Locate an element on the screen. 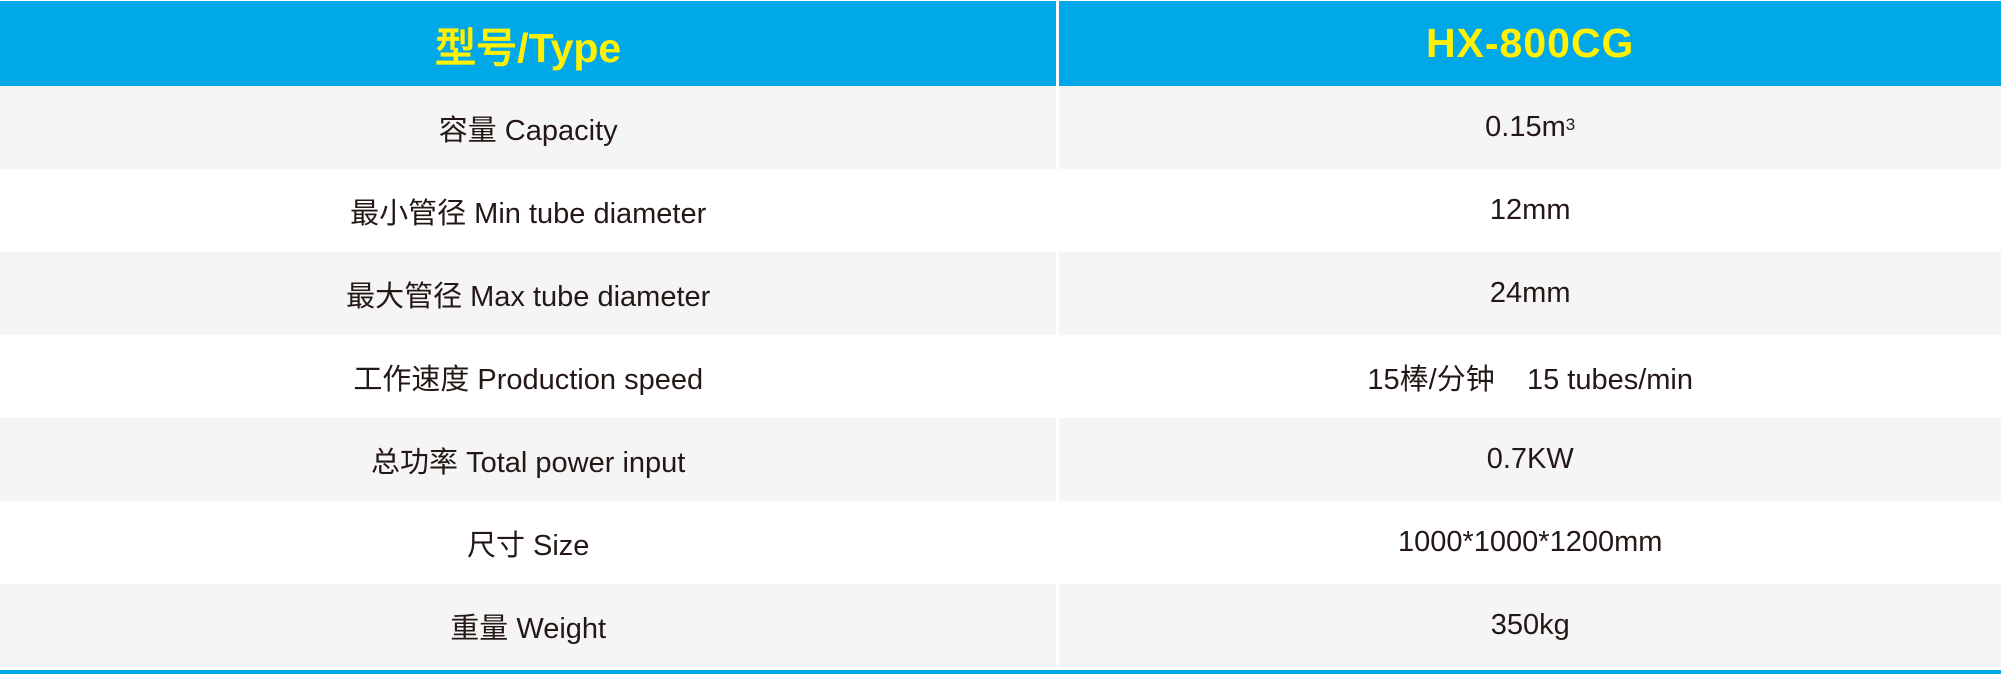  table-row: 尺寸 Size 1000*1000*1200mm is located at coordinates (1000, 542).